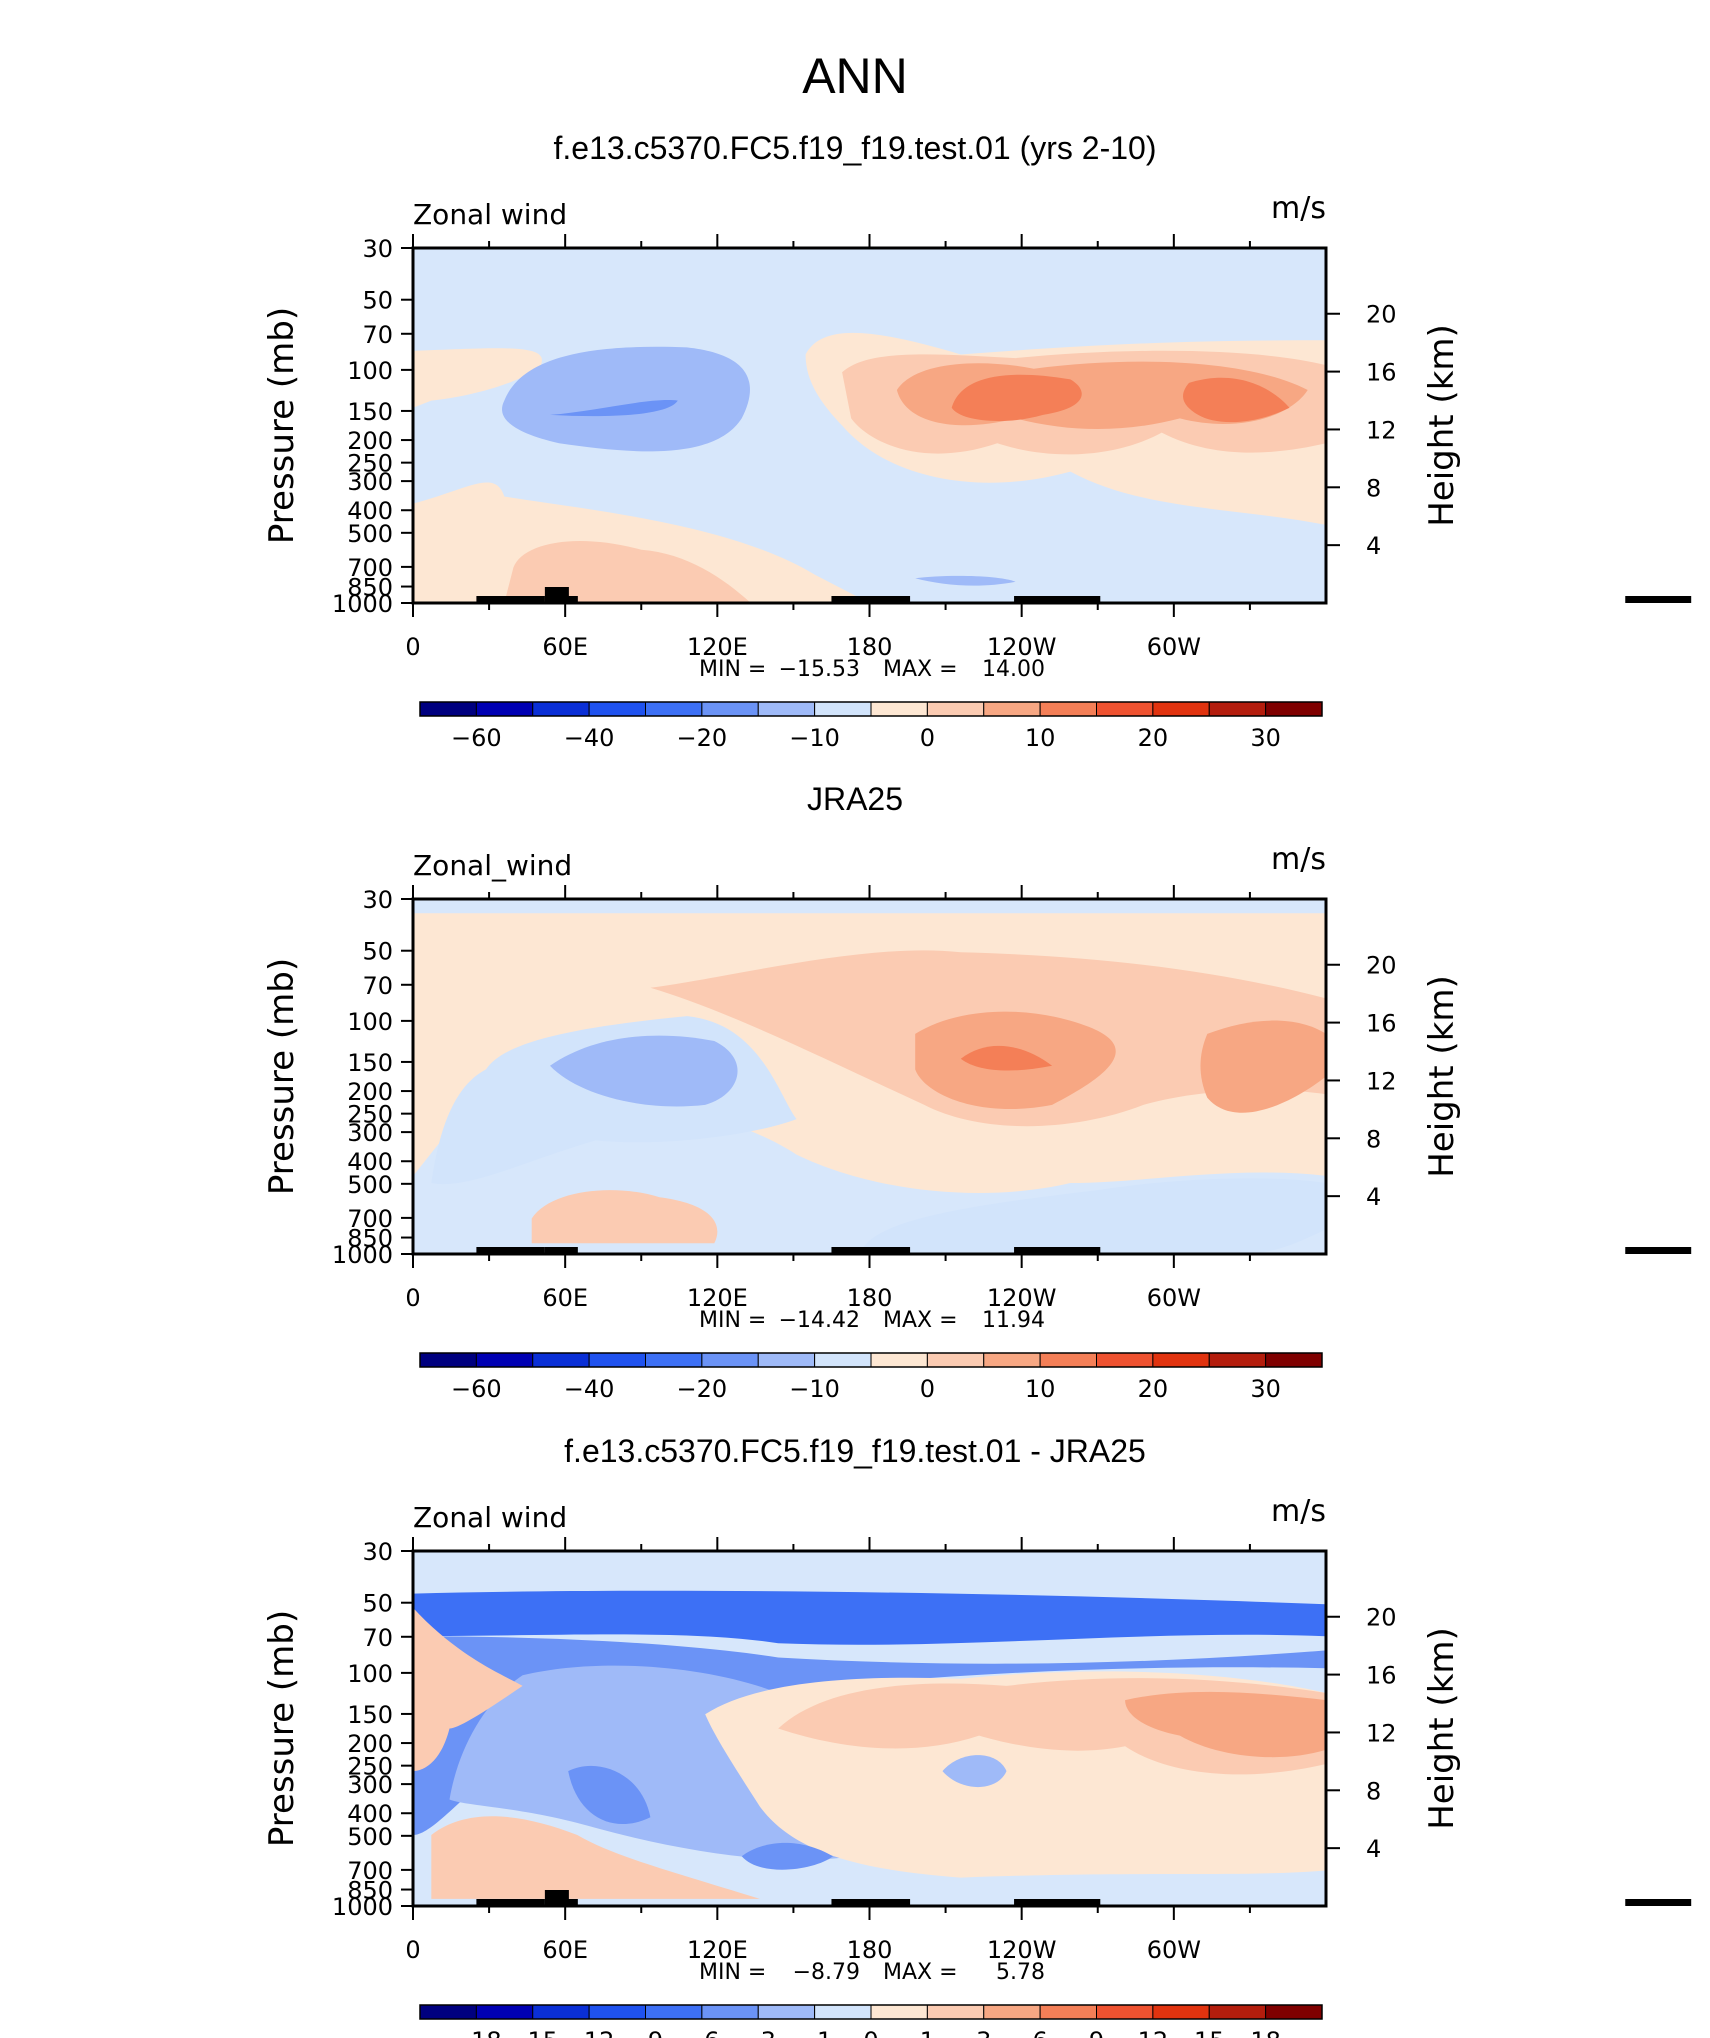 This screenshot has width=1710, height=2038. What do you see at coordinates (1013, 1320) in the screenshot?
I see `max-value: 11.94` at bounding box center [1013, 1320].